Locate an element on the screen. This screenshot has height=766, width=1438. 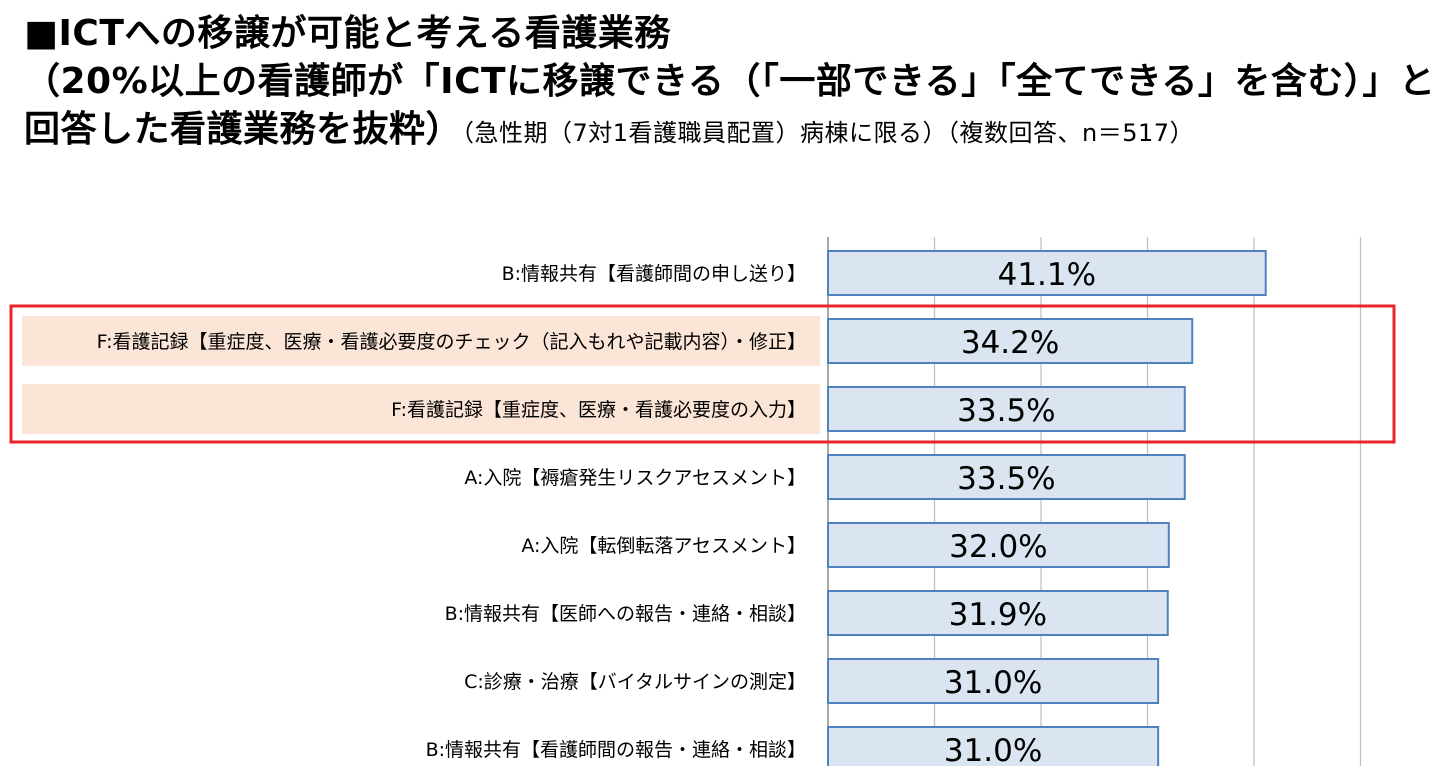
category-label: B:情報共有【看護師間の申し送り】 is located at coordinates (654, 274).